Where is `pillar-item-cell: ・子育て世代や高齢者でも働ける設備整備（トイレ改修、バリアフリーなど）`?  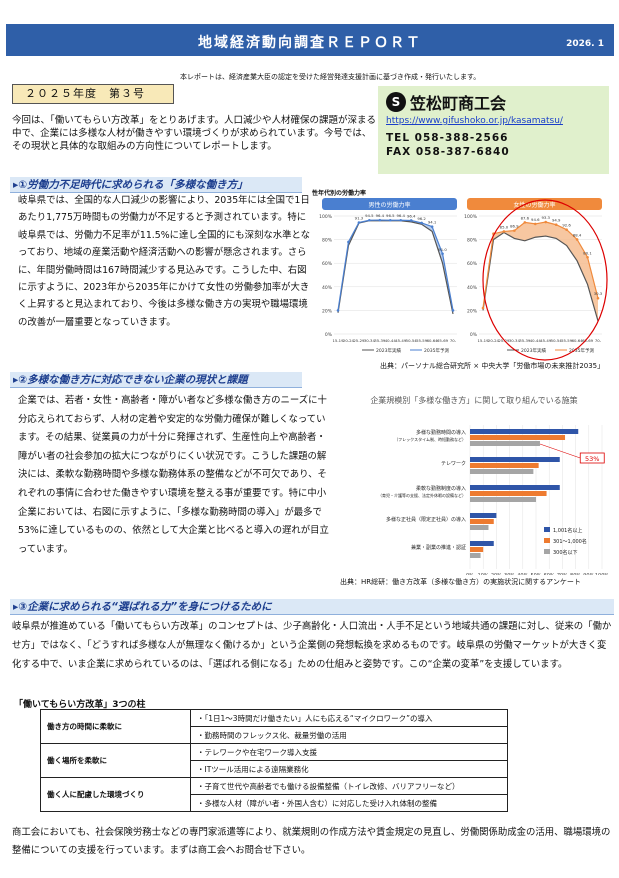 pillar-item-cell: ・子育て世代や高齢者でも働ける設備整備（トイレ改修、バリアフリーなど） is located at coordinates (349, 786).